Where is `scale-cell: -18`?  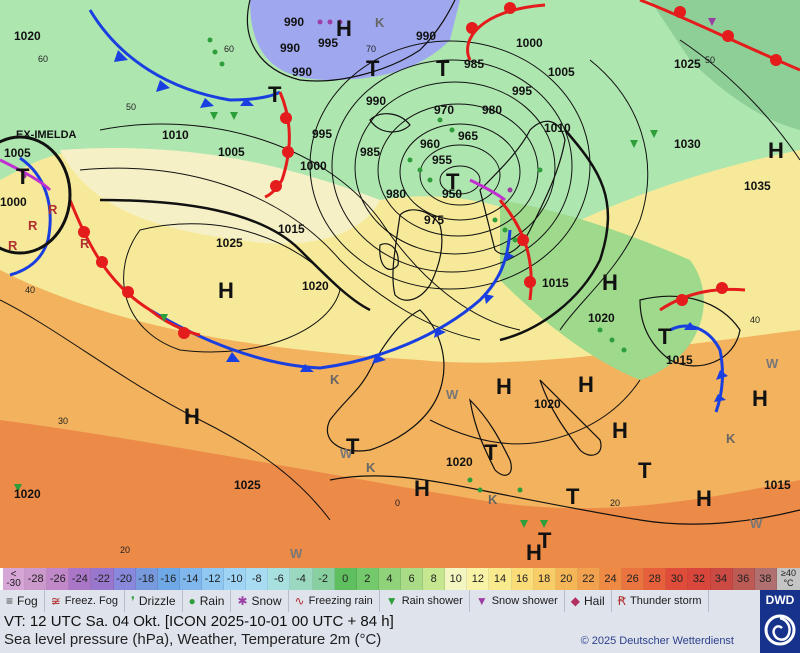
scale-cell: -18 is located at coordinates (146, 579).